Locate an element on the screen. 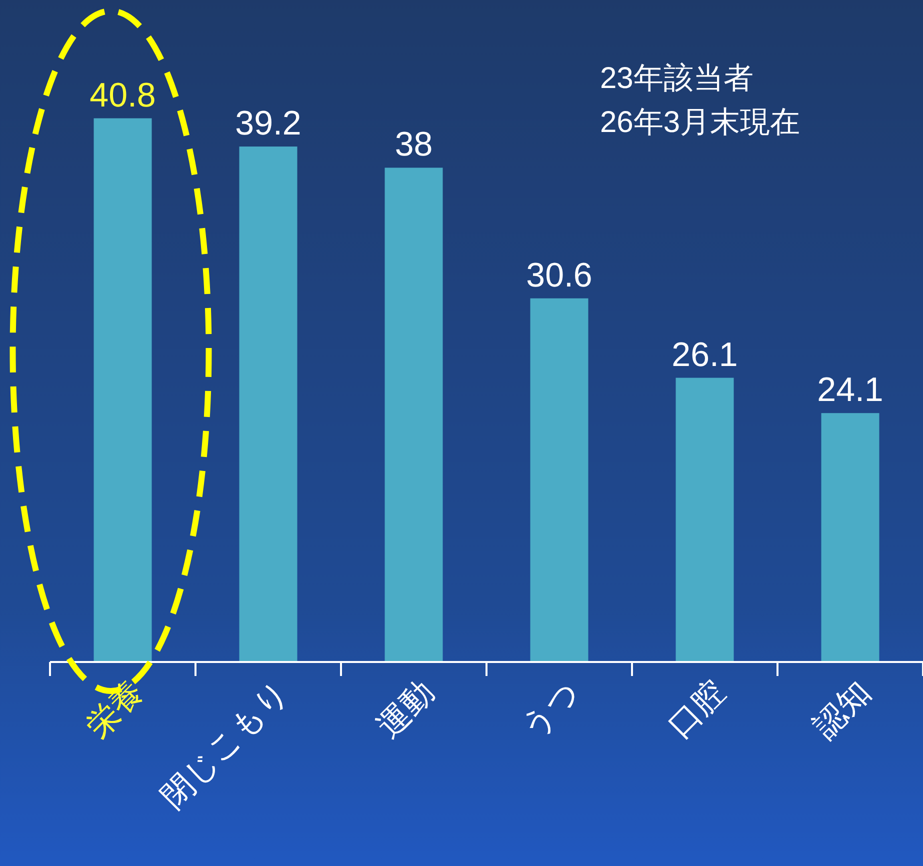 The height and width of the screenshot is (866, 923). data-label: 30.6 is located at coordinates (559, 275).